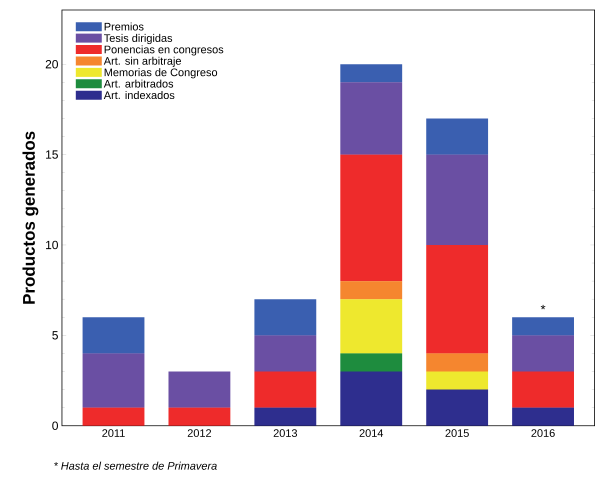  What do you see at coordinates (286, 433) in the screenshot?
I see `x-tick-label: 2013` at bounding box center [286, 433].